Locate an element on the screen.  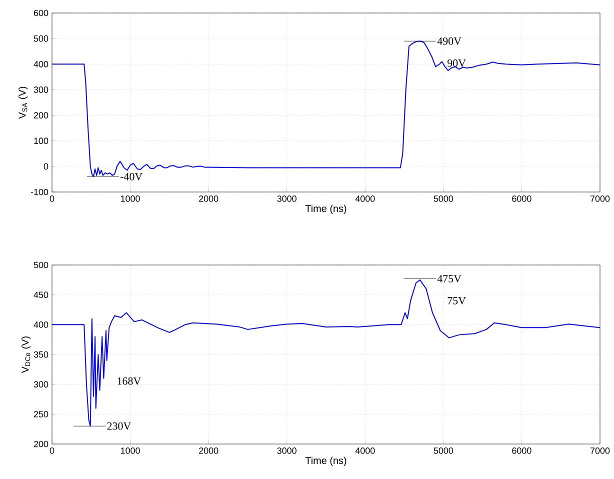
annotation: -40V is located at coordinates (131, 176).